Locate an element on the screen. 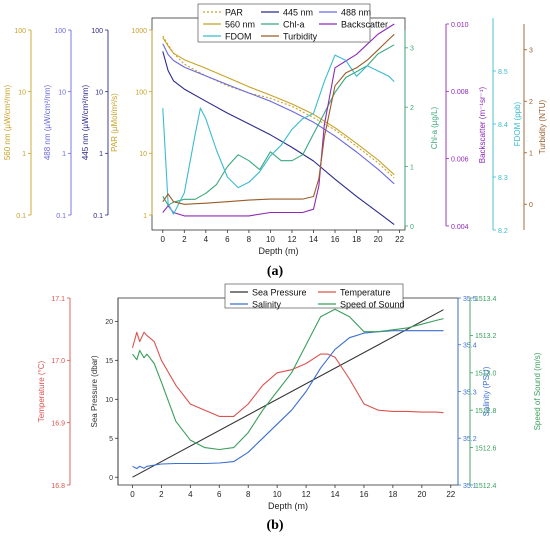 The height and width of the screenshot is (537, 550). fdom-tick-label: 8.4 is located at coordinates (503, 125).